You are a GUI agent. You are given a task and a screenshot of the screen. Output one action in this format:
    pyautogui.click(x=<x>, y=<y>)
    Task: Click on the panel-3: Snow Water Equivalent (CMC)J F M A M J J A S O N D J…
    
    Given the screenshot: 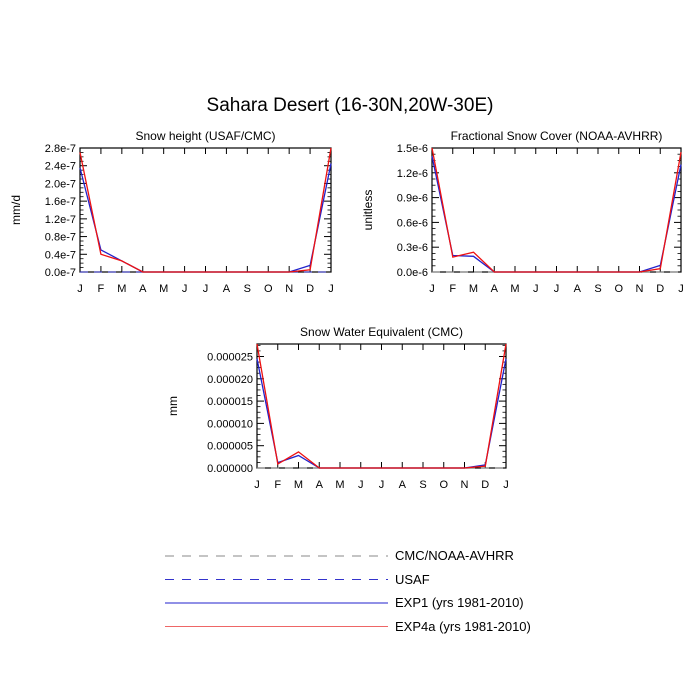 What is the action you would take?
    pyautogui.click(x=337, y=408)
    